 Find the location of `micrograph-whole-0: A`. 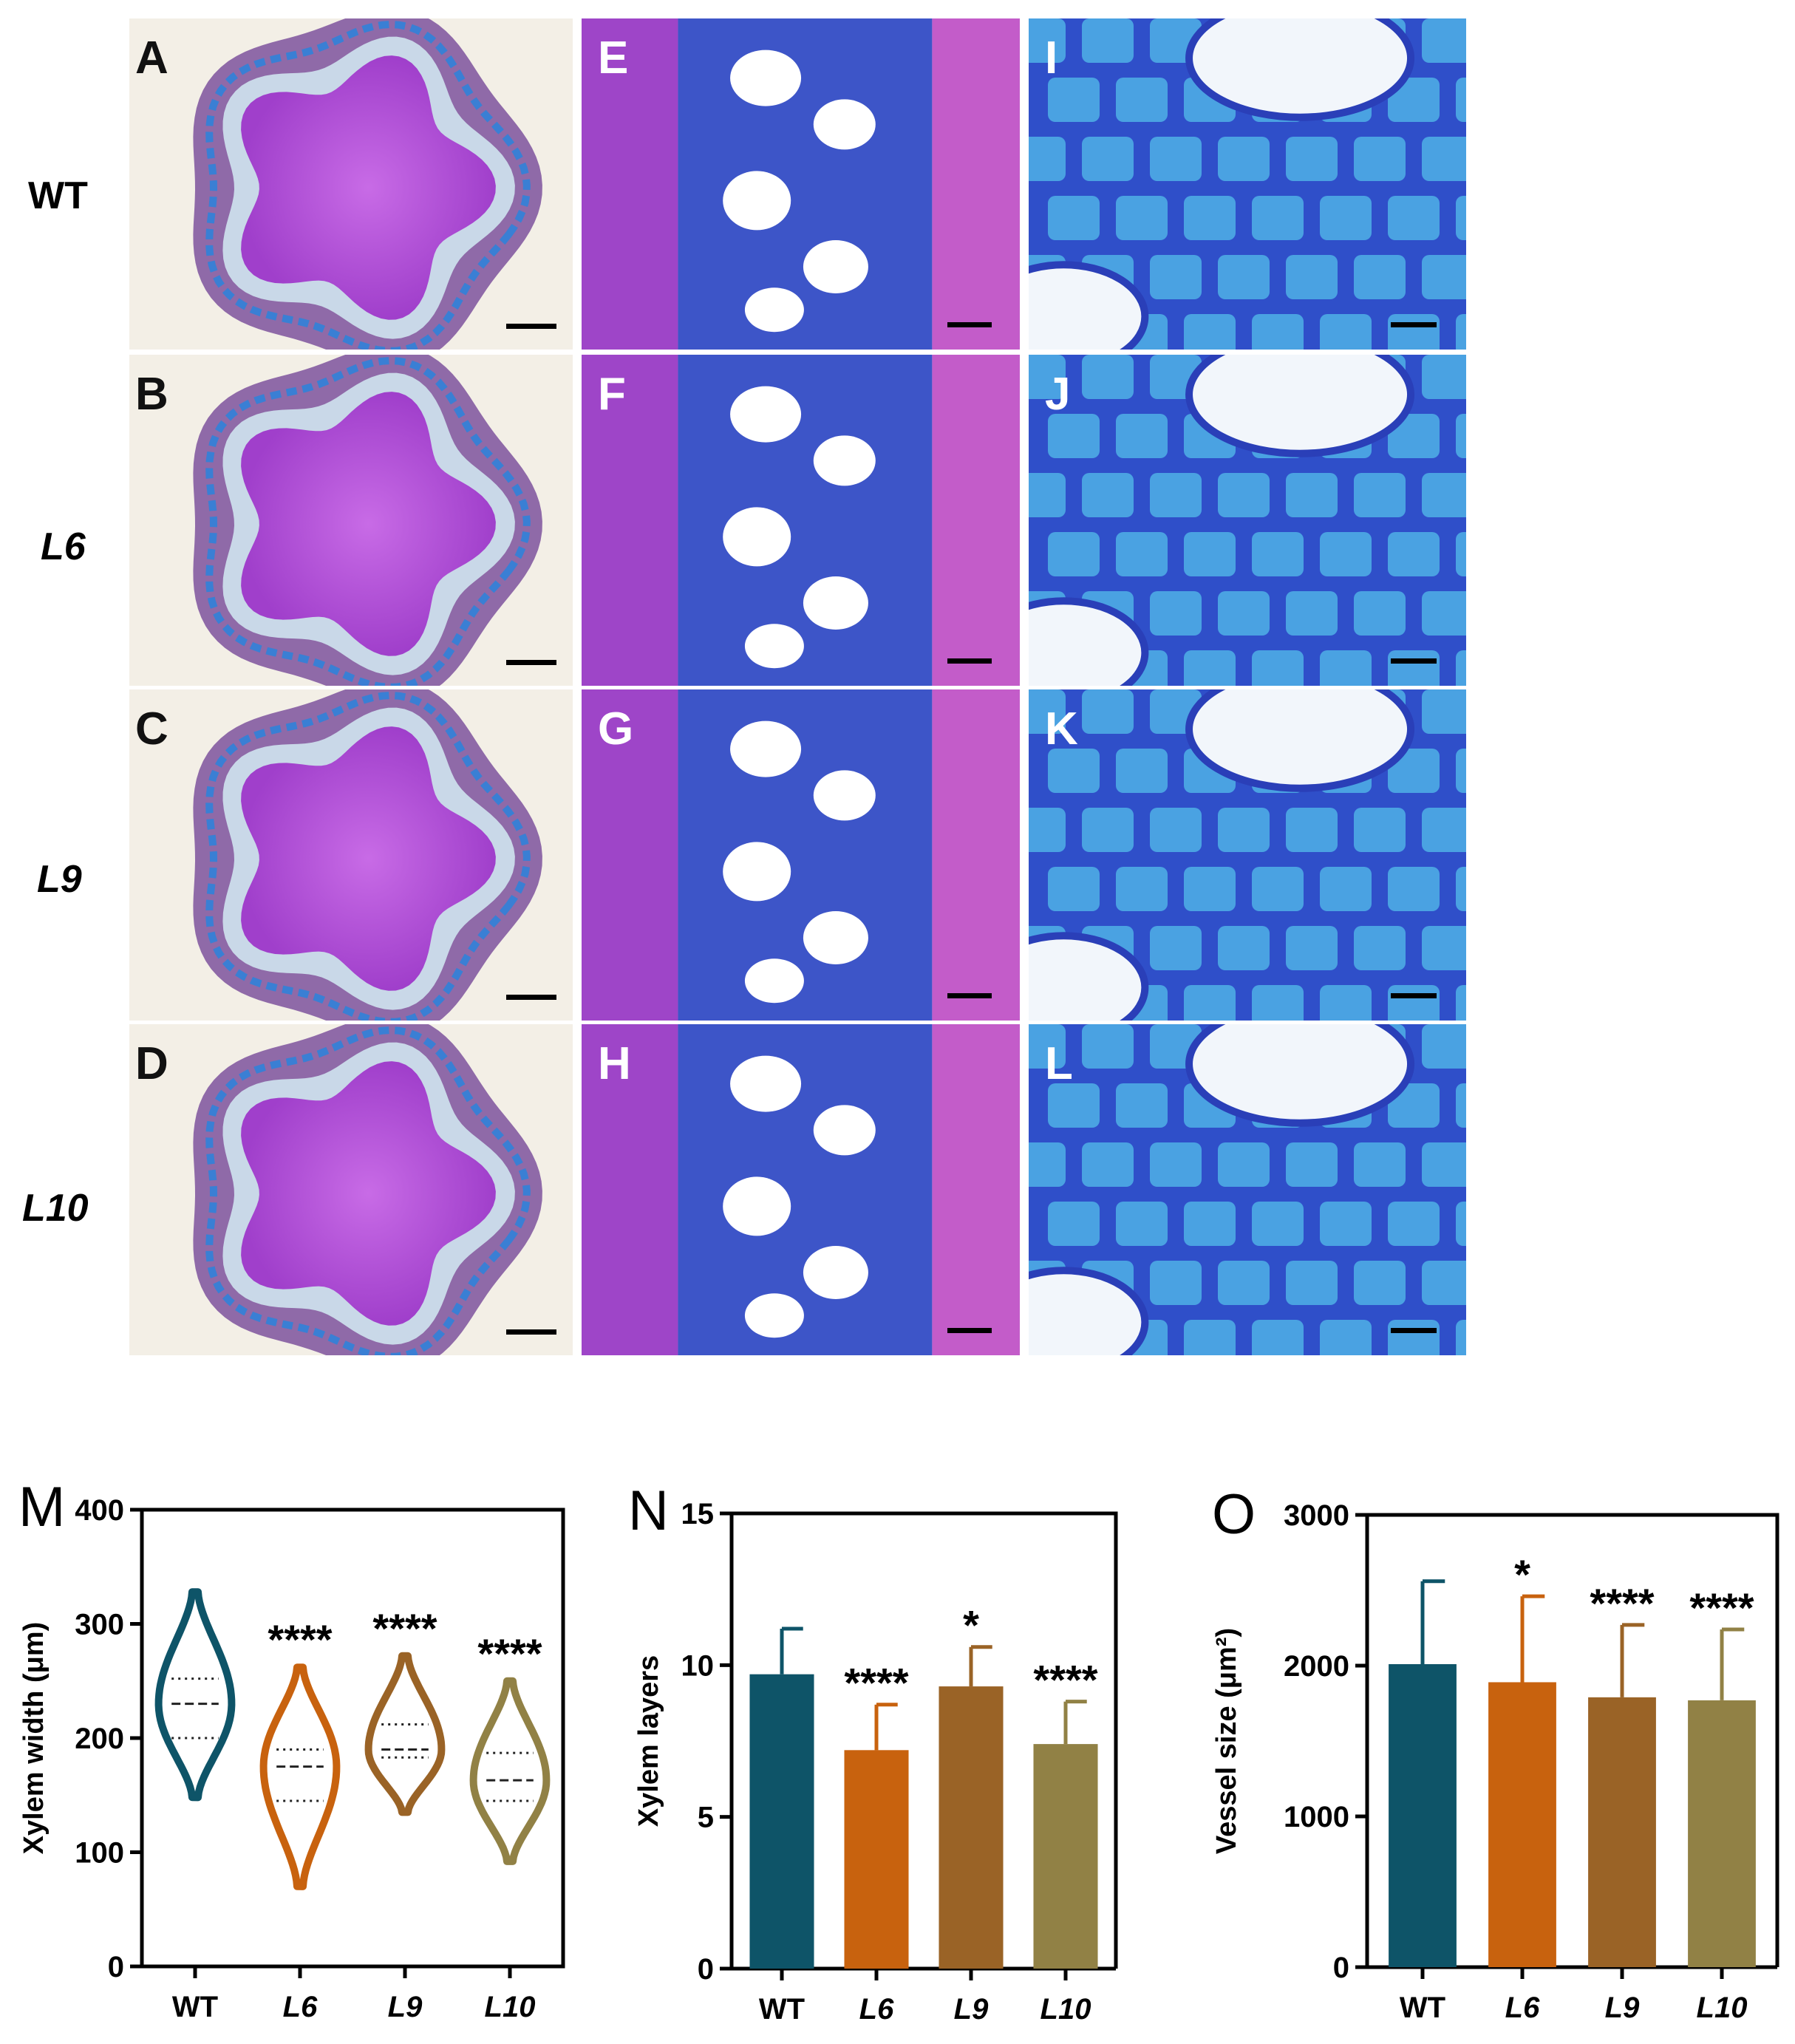

micrograph-whole-0: A is located at coordinates (351, 184).